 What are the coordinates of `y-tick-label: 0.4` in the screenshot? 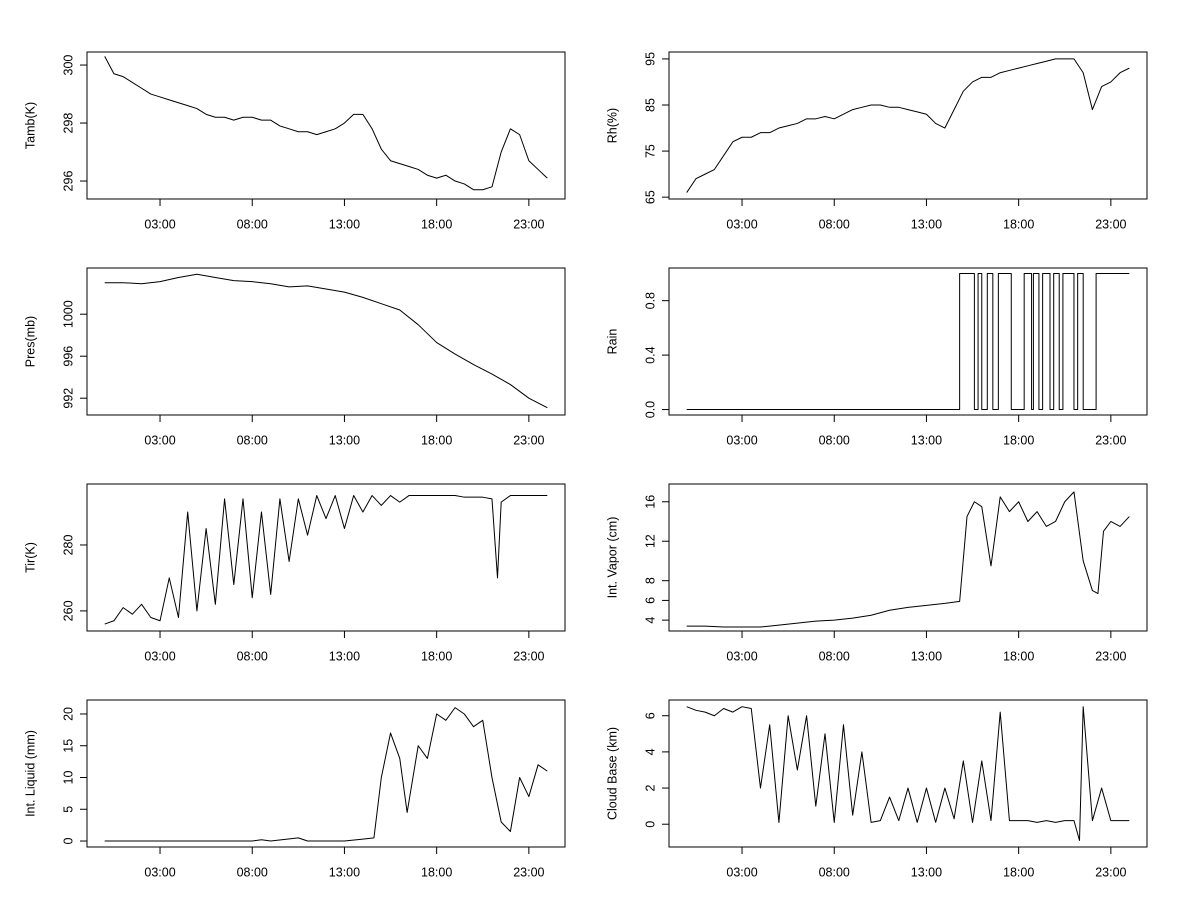 It's located at (650, 354).